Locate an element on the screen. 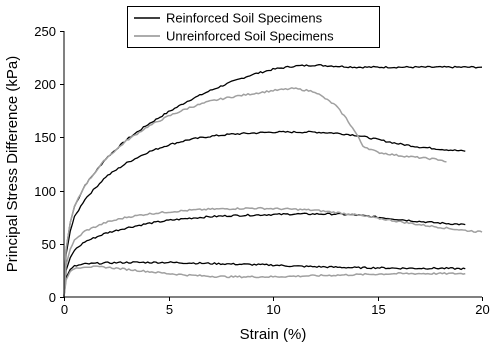 This screenshot has height=344, width=491. x-tick-label: 15 is located at coordinates (378, 309).